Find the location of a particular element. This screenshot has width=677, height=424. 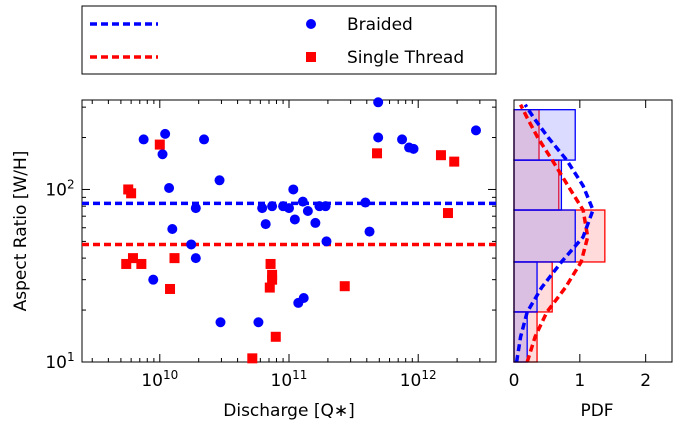

legend-frame is located at coordinates (289, 40).